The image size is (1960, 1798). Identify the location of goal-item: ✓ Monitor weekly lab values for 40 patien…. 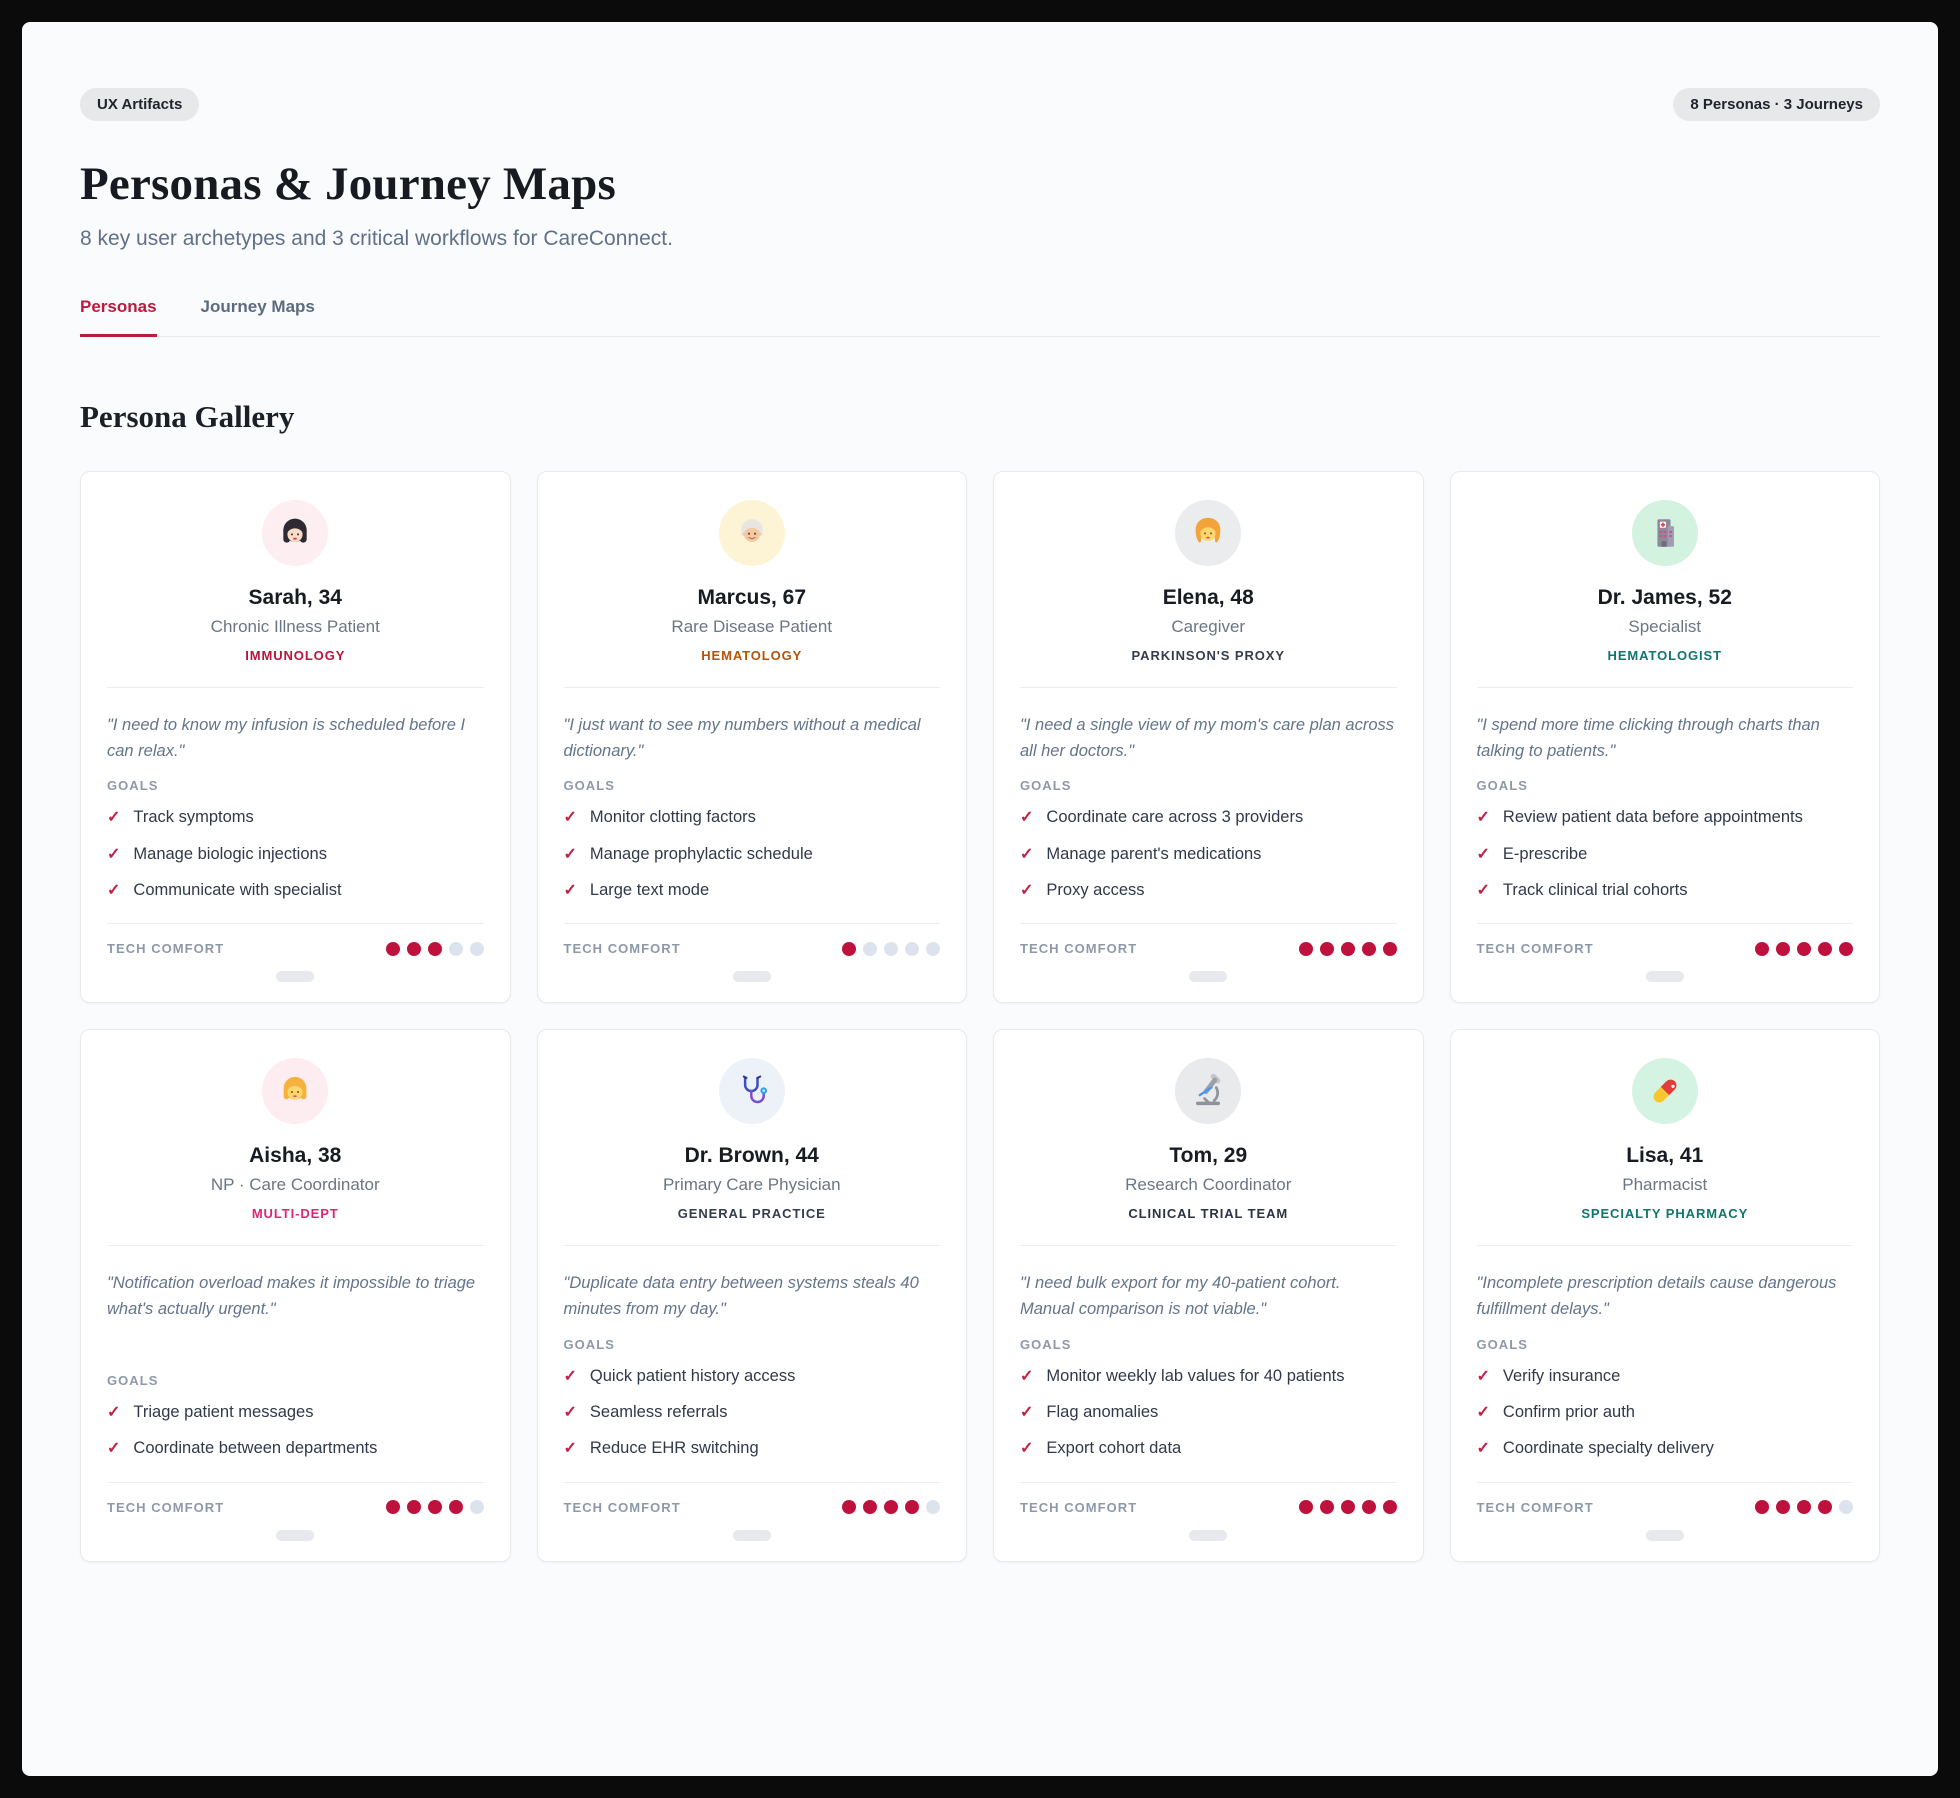
(1208, 1376).